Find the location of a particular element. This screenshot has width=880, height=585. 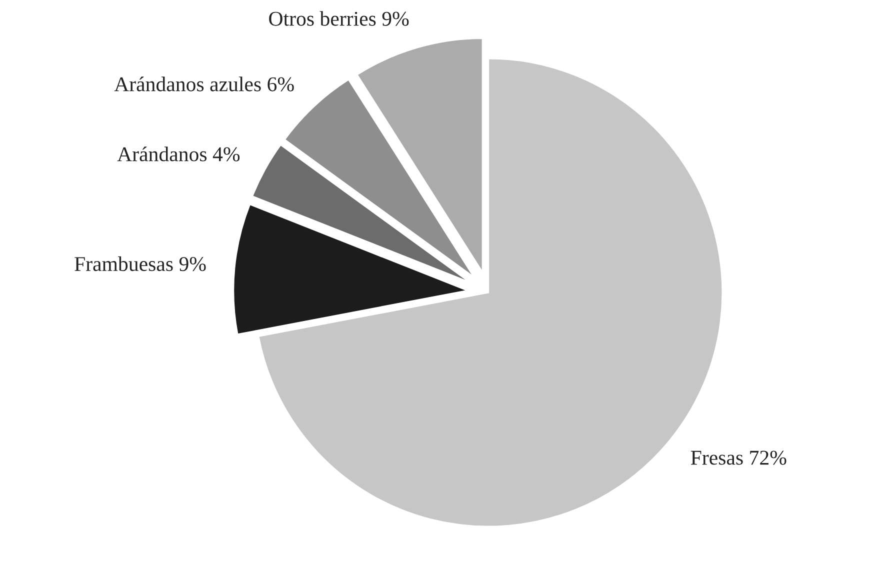

slice-label: Arándanos 4% is located at coordinates (178, 154).